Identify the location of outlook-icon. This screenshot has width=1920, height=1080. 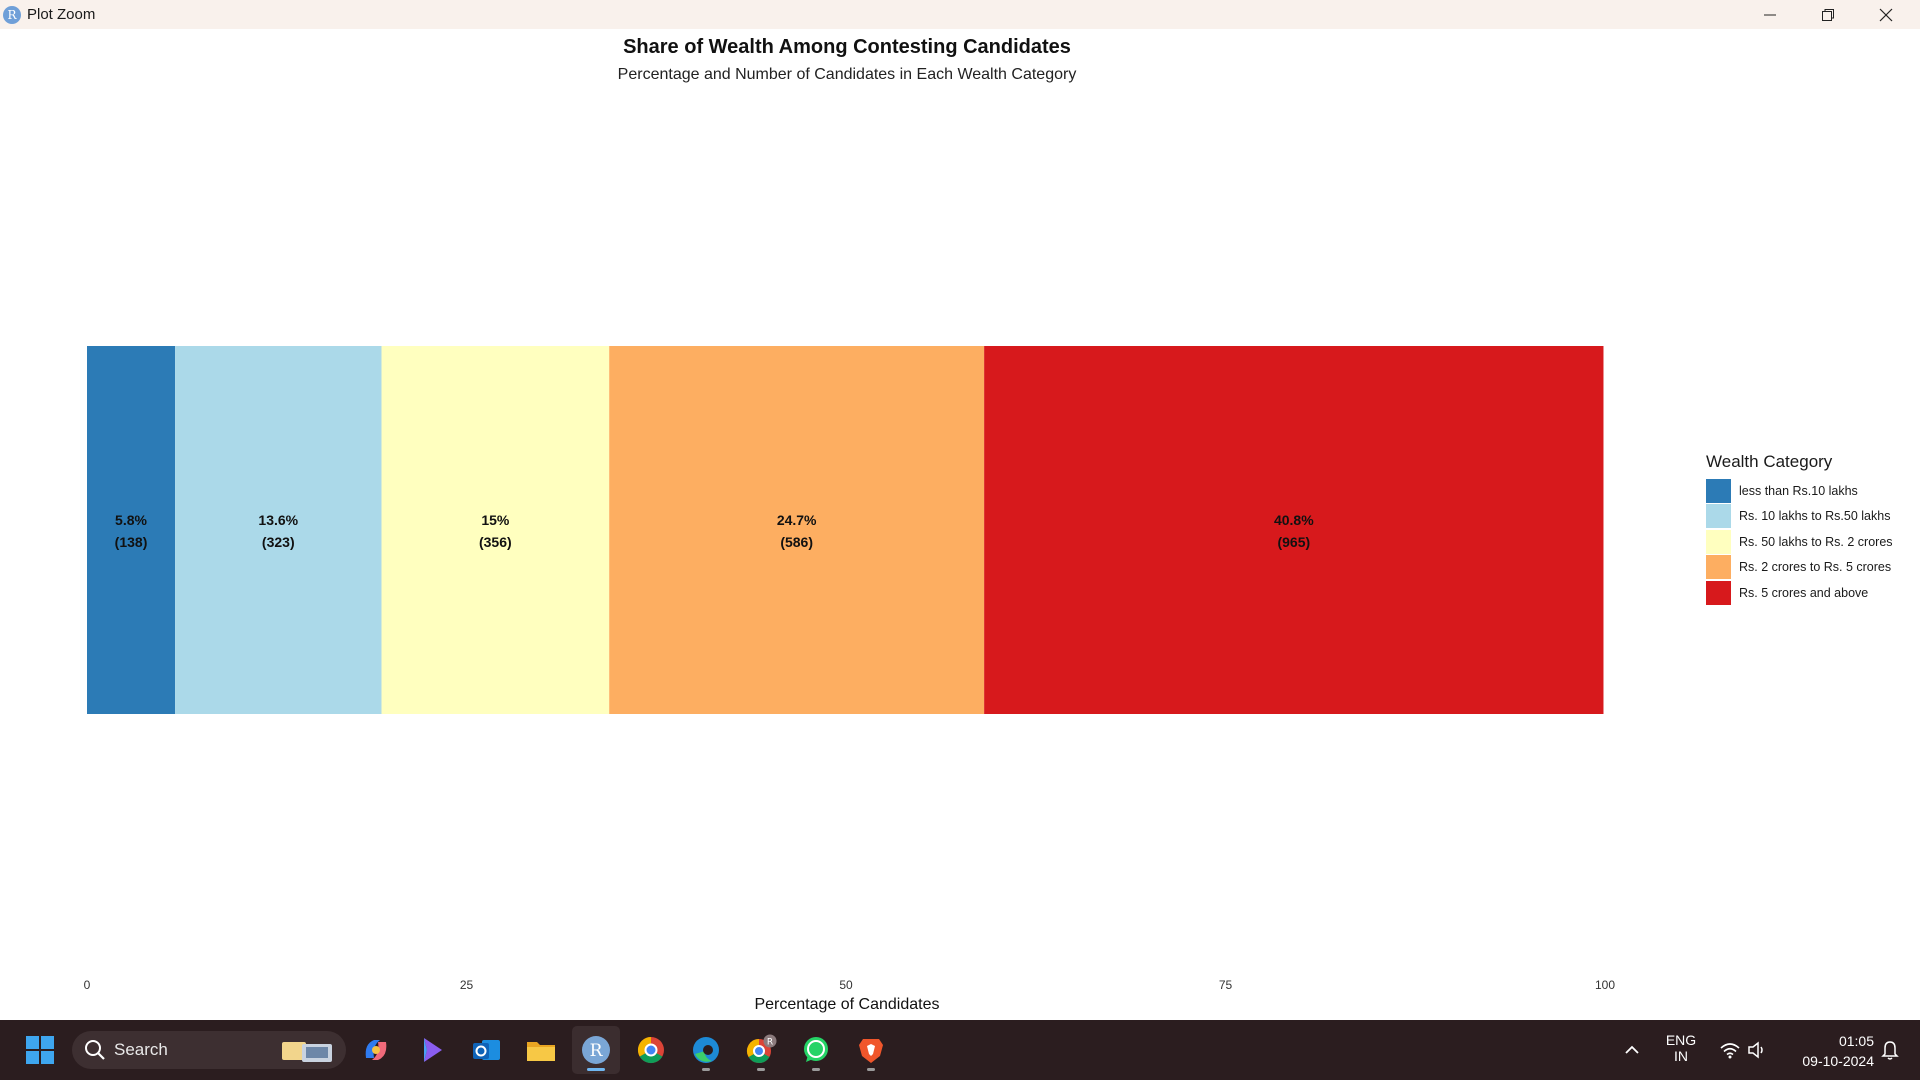
(486, 1050).